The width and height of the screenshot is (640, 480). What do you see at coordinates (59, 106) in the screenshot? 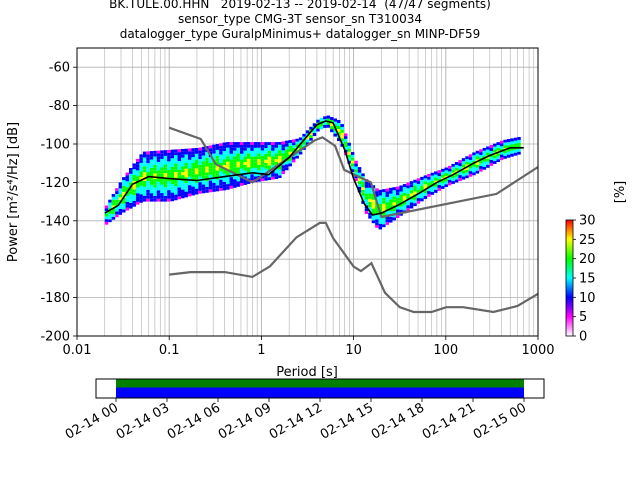
I see `y-tick-label: -80` at bounding box center [59, 106].